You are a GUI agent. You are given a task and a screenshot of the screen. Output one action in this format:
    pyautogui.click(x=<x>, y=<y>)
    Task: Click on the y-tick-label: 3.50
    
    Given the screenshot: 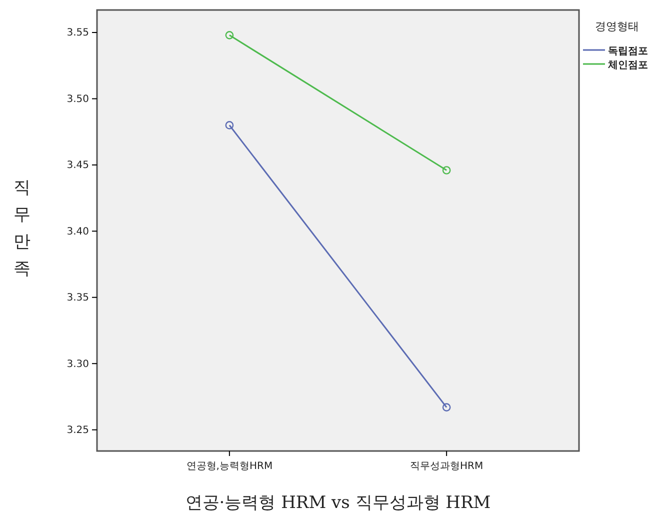 What is the action you would take?
    pyautogui.click(x=77, y=99)
    